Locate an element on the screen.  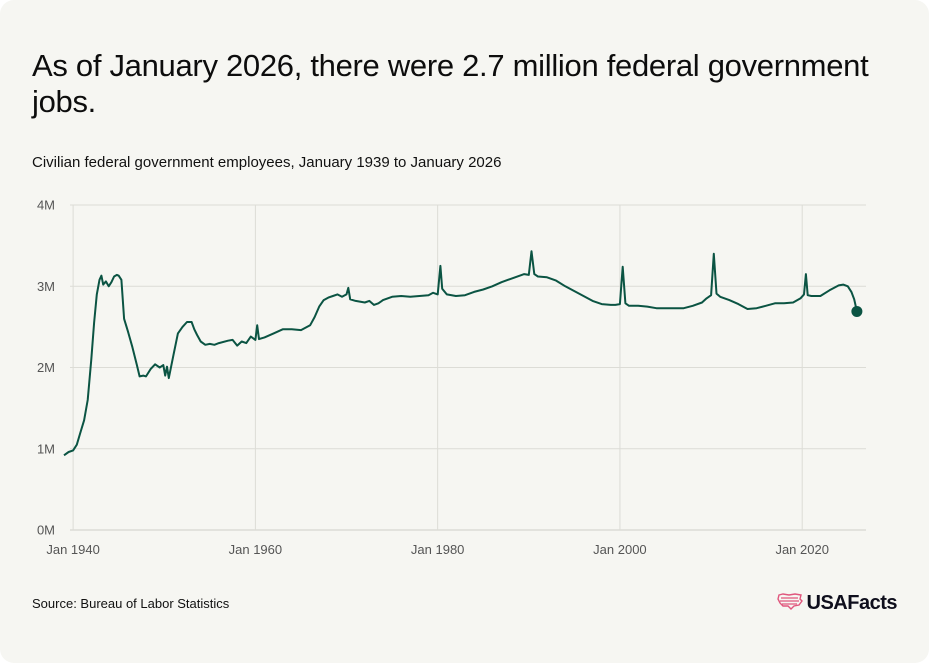
x-axis-tick-labels: Jan 1940 Jan 1960 Jan 1980 Jan 2000 Jan 2020 is located at coordinates (437, 549).